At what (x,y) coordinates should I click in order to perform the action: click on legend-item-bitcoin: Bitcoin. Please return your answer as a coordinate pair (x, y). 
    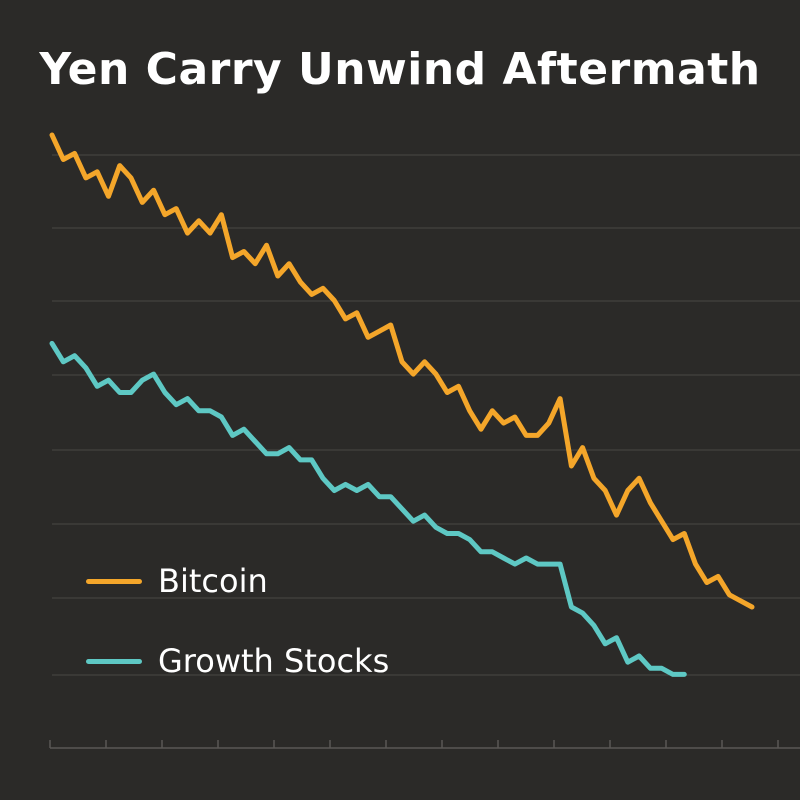
    Looking at the image, I should click on (286, 581).